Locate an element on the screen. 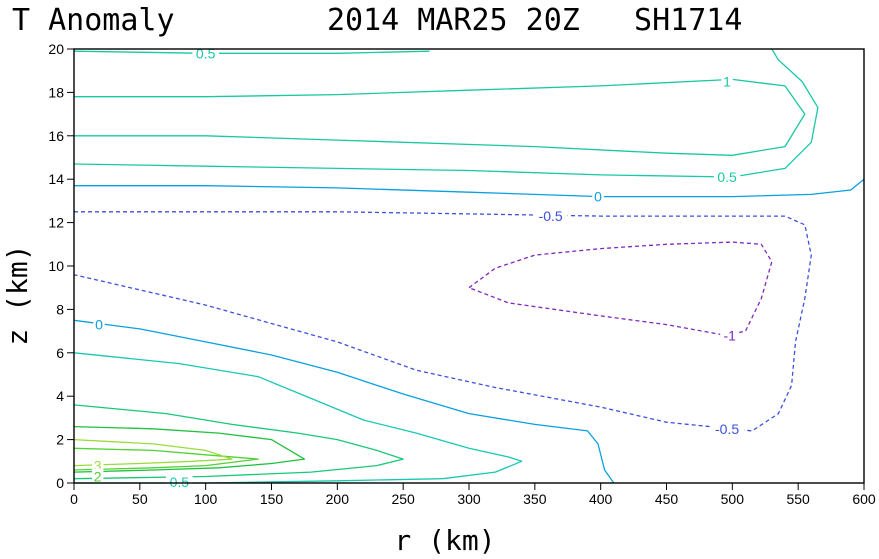  y-axis-label: z (km) is located at coordinates (17, 294).